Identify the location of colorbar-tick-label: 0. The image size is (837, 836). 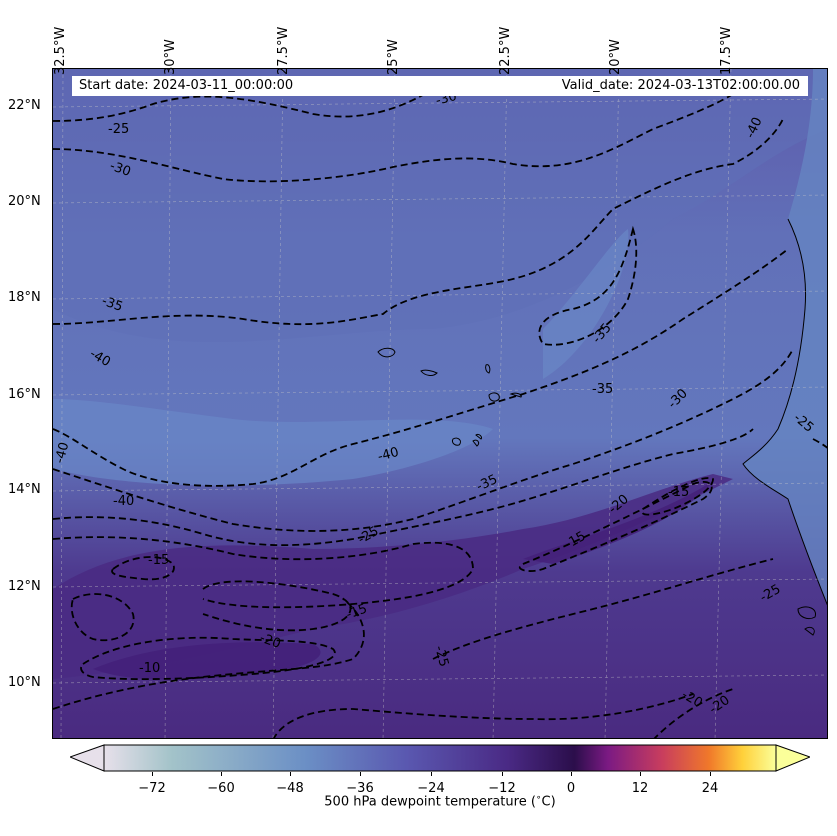
(571, 788).